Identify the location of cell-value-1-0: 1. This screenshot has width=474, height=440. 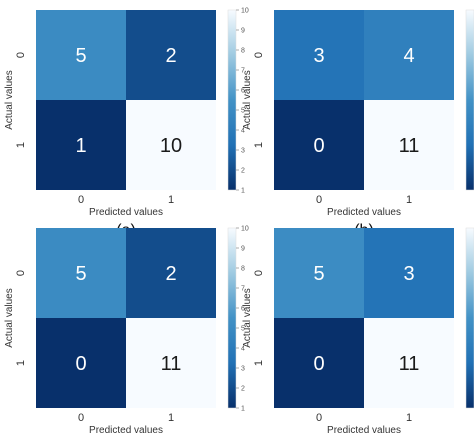
(80, 146).